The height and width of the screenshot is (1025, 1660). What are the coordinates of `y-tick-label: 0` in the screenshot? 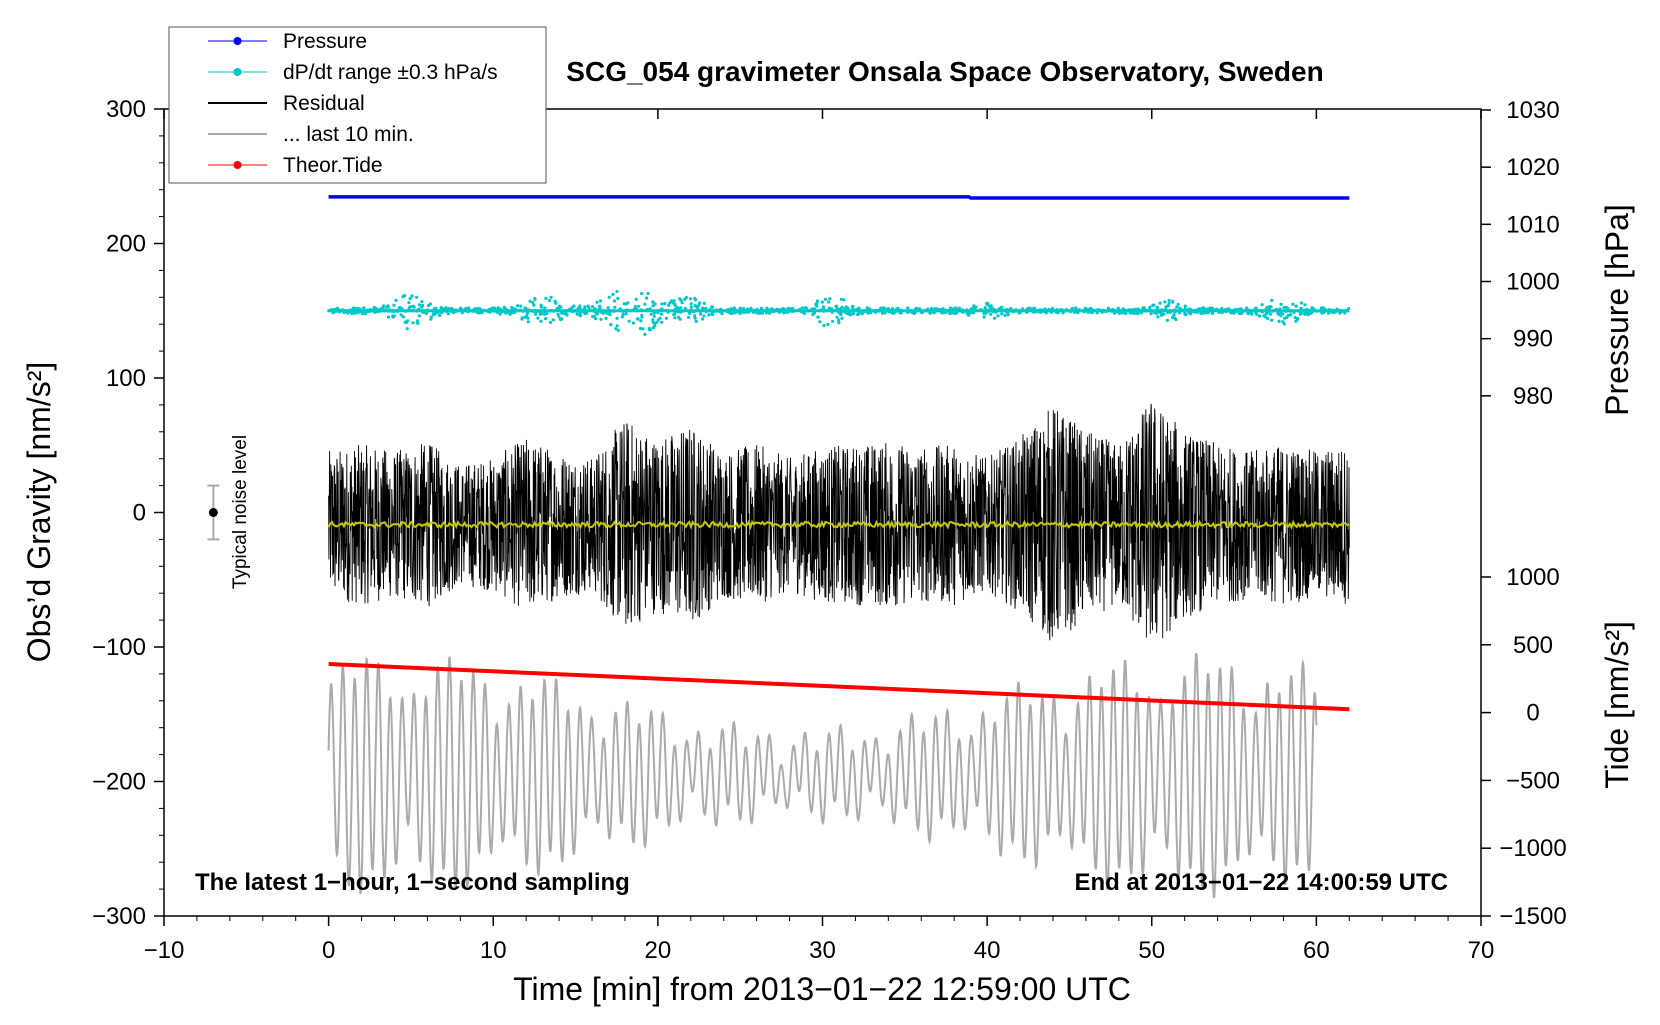 It's located at (139, 513).